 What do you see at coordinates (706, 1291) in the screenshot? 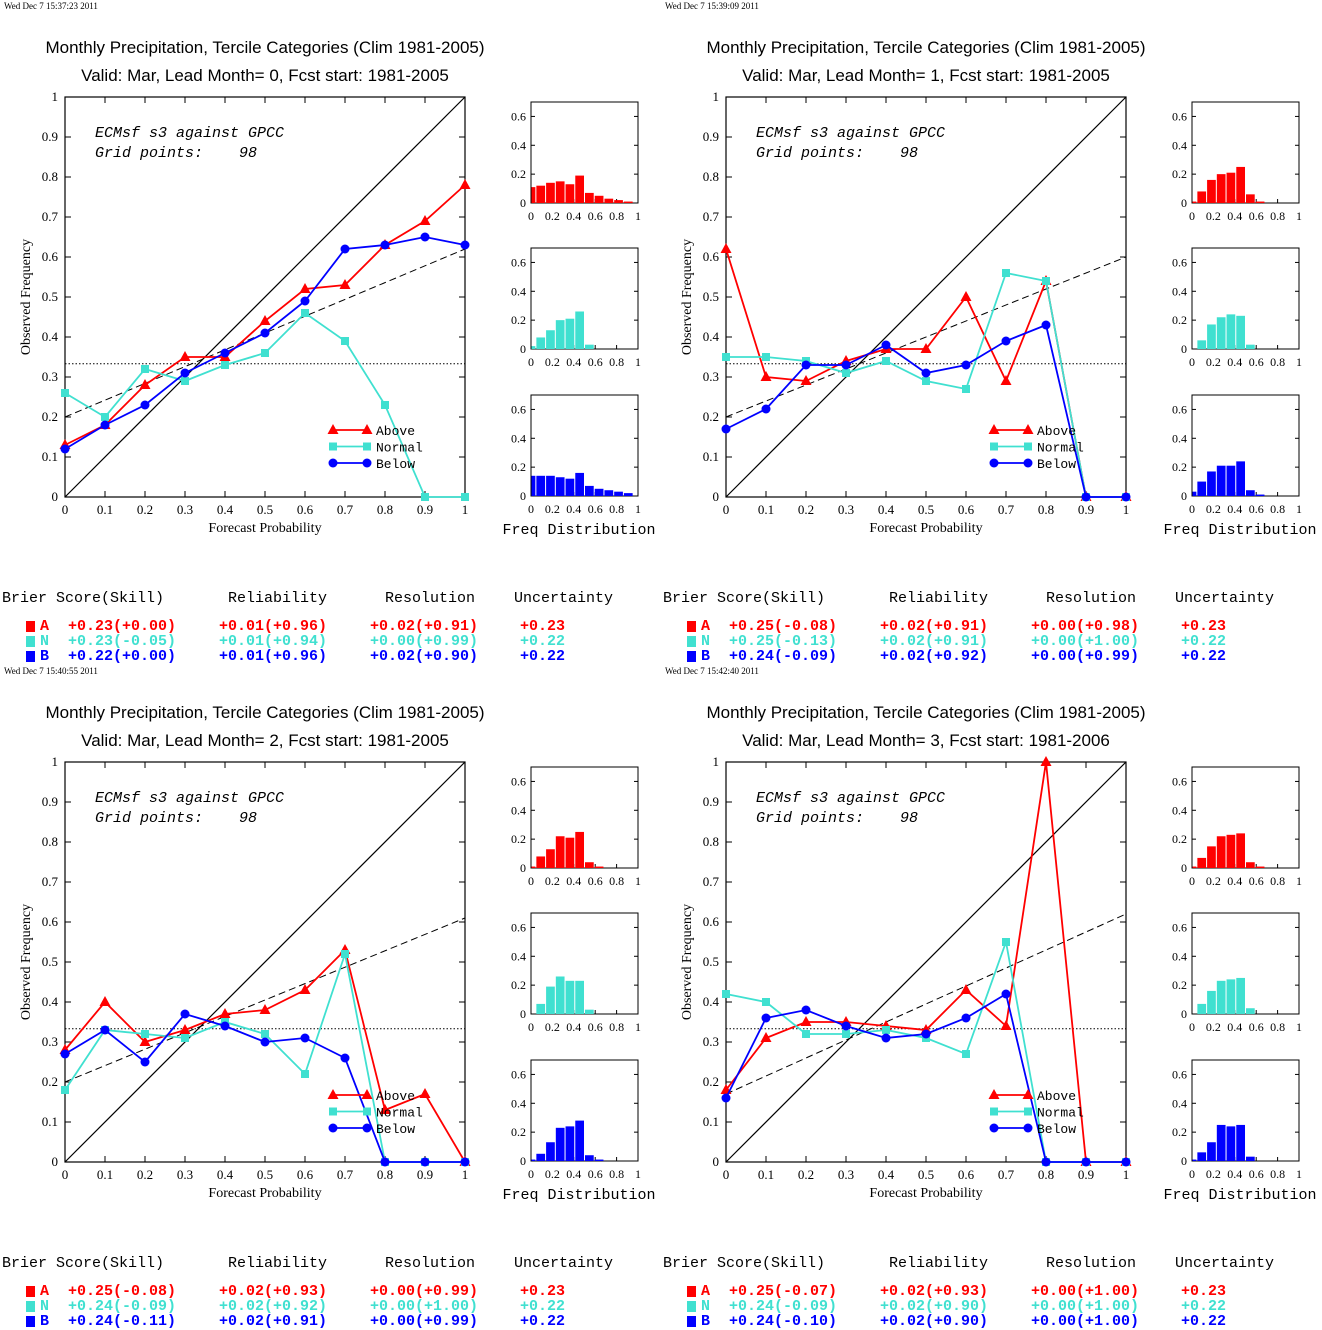
I see `score-cat: A` at bounding box center [706, 1291].